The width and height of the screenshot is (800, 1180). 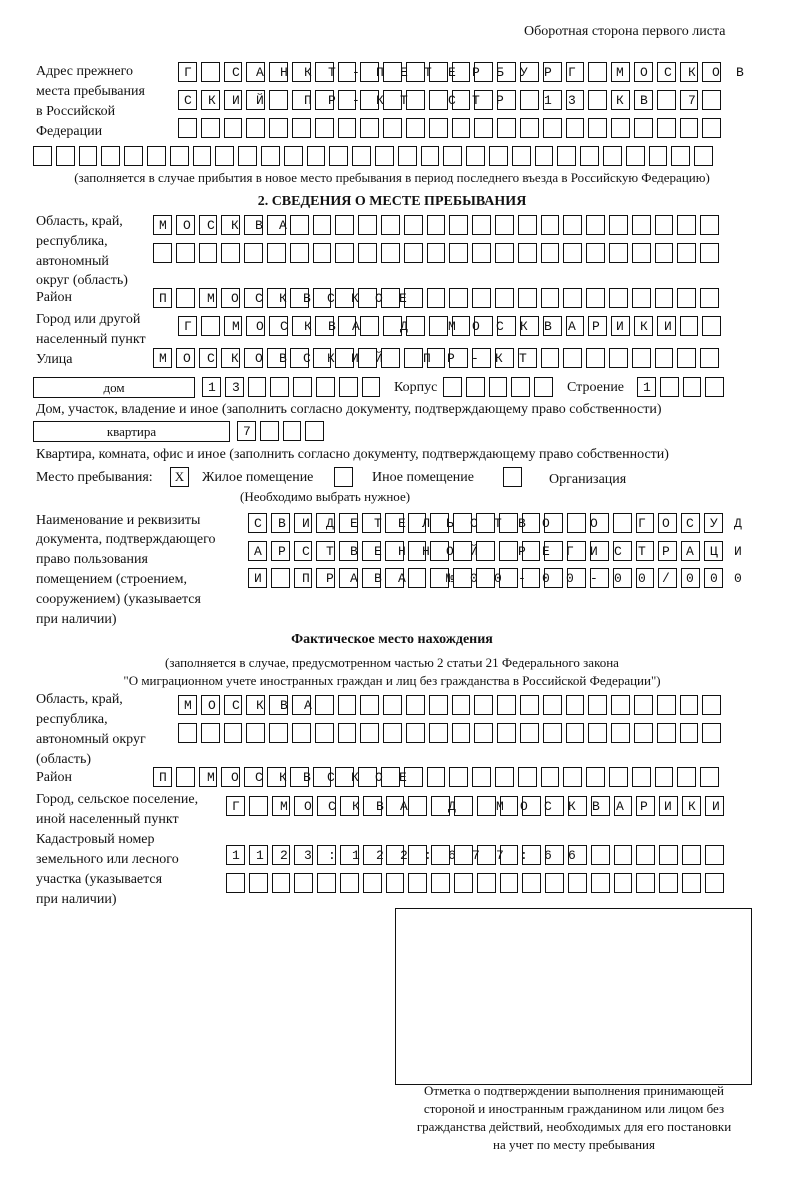 I want to click on house-type-field: дом, so click(x=114, y=387).